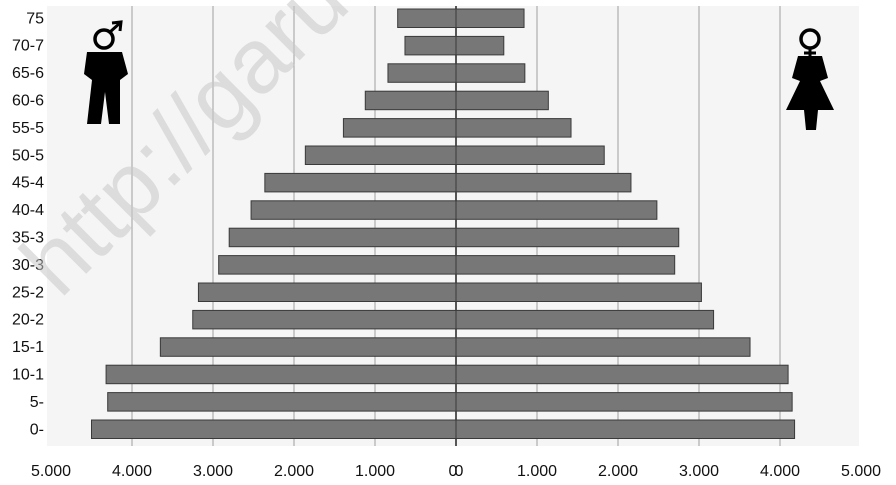 The width and height of the screenshot is (896, 485). What do you see at coordinates (28, 210) in the screenshot?
I see `y-tick-label: 40-4` at bounding box center [28, 210].